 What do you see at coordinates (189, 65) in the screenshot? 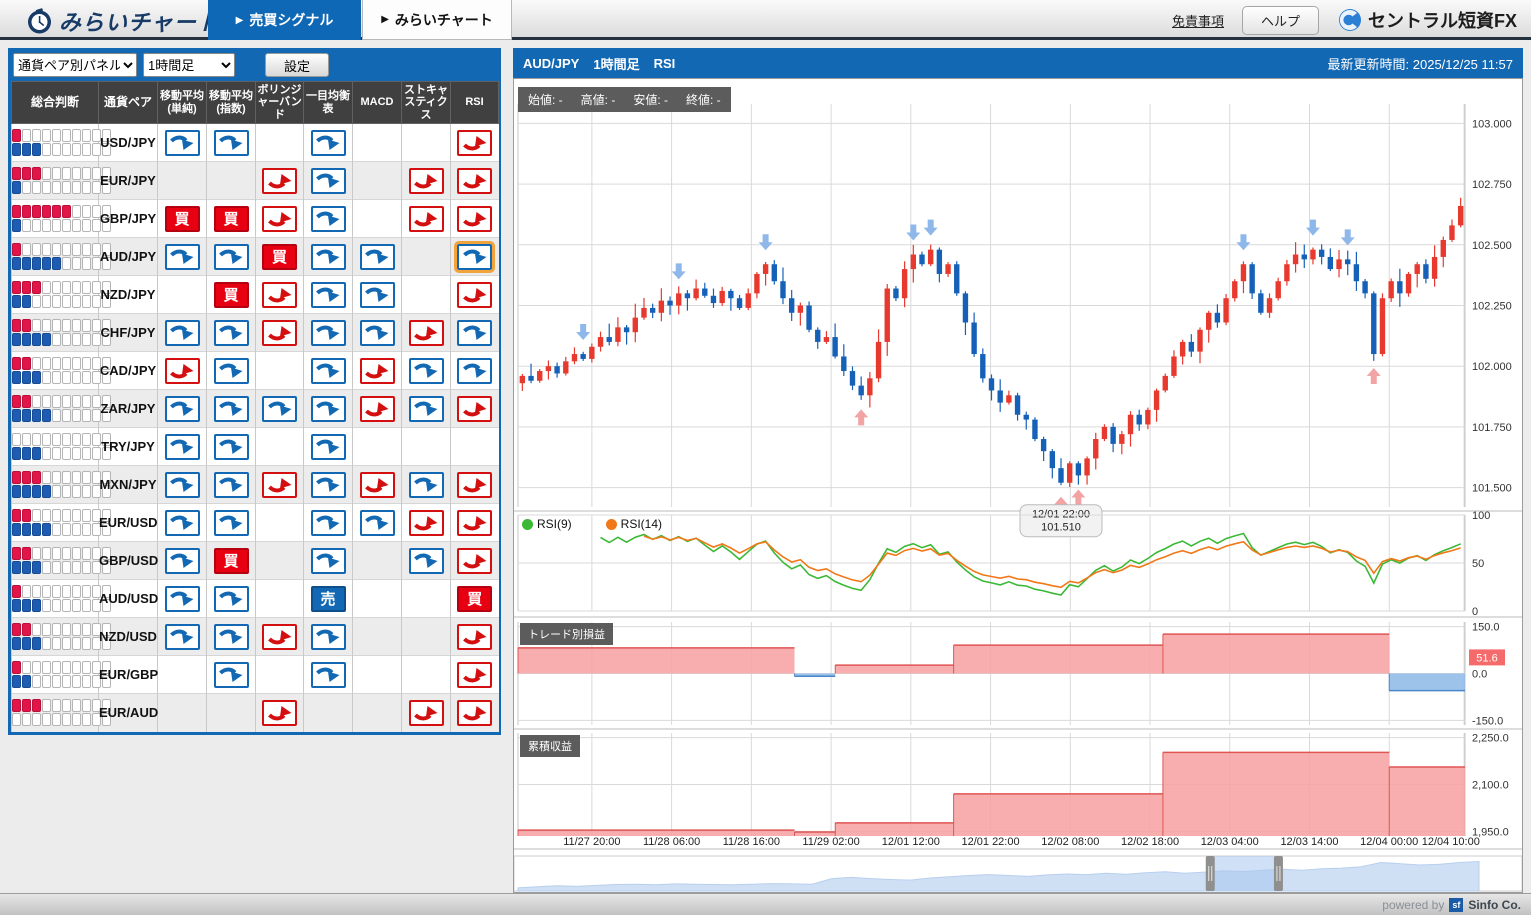
I see `timeframe-select: 1時間足` at bounding box center [189, 65].